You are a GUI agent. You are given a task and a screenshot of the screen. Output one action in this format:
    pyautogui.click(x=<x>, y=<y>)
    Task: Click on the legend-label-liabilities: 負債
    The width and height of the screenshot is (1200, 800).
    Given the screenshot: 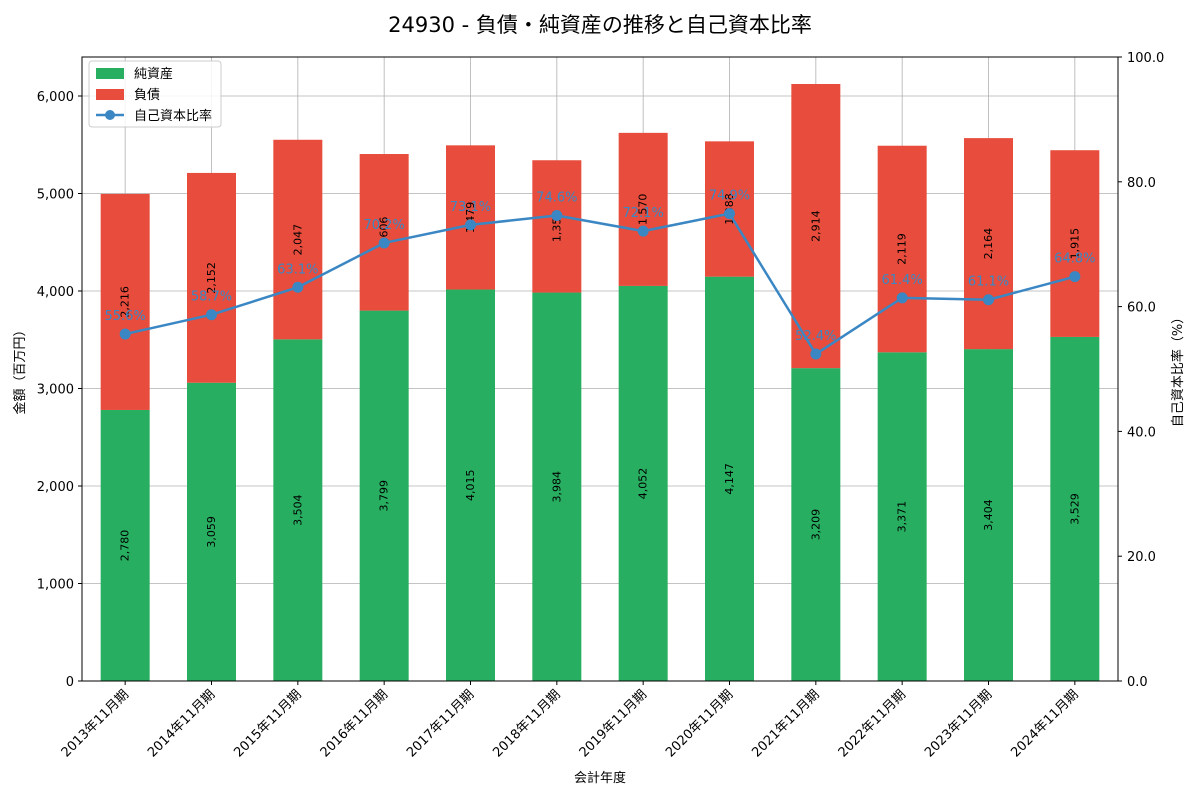 What is the action you would take?
    pyautogui.click(x=147, y=95)
    